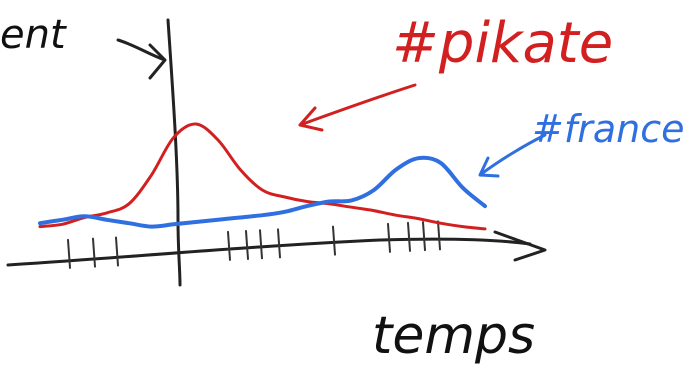  I want to click on pikate-pointer-arrow, so click(357, 107).